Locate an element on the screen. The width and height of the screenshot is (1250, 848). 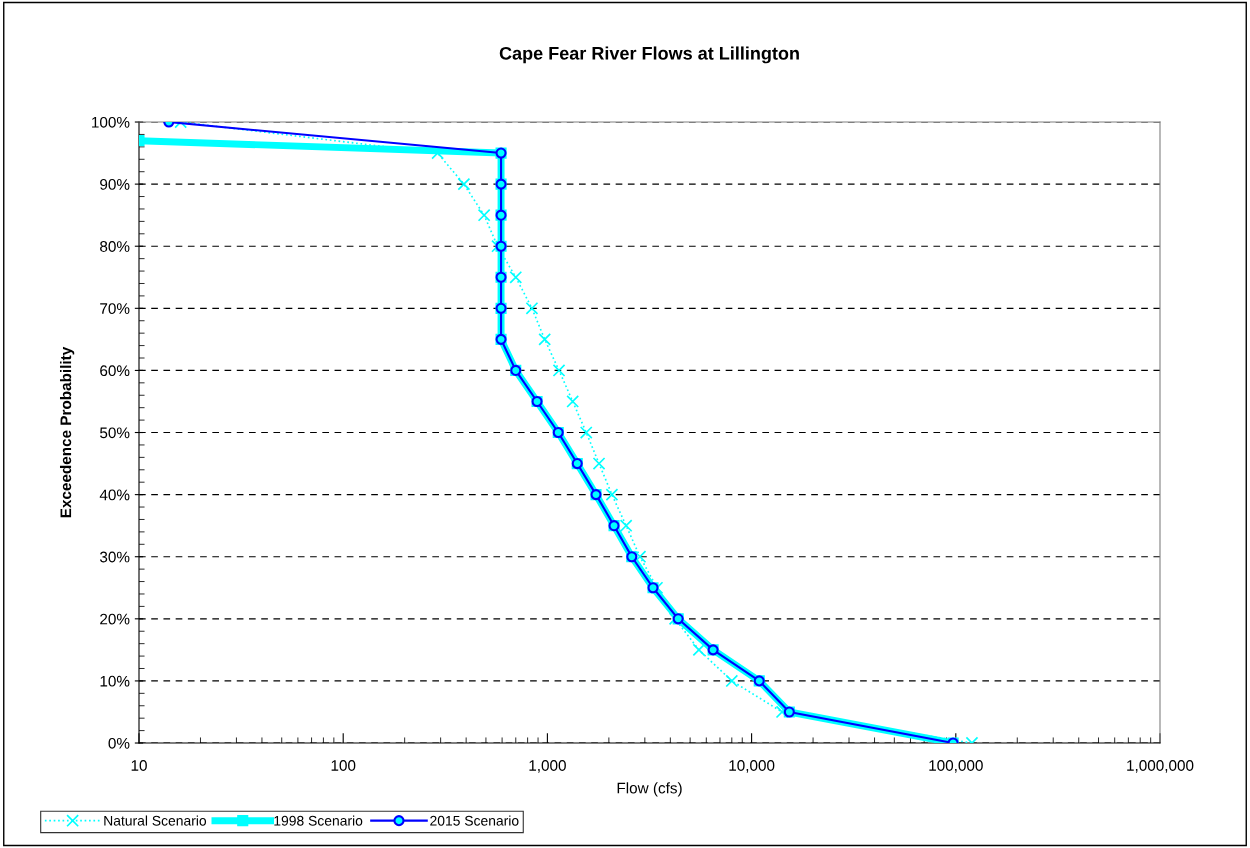
y-tick-label: 20% is located at coordinates (115, 619).